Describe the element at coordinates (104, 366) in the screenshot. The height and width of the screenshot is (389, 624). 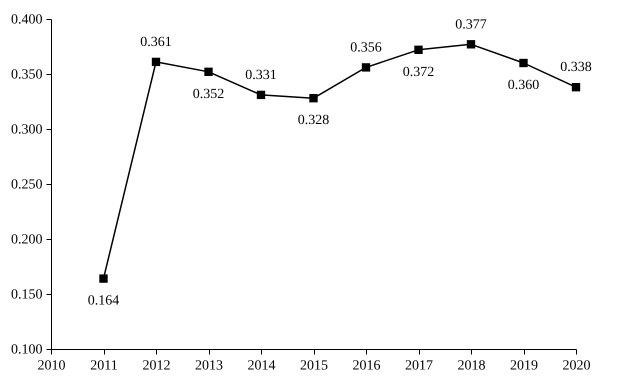
I see `x-tick-label: 2011` at that location.